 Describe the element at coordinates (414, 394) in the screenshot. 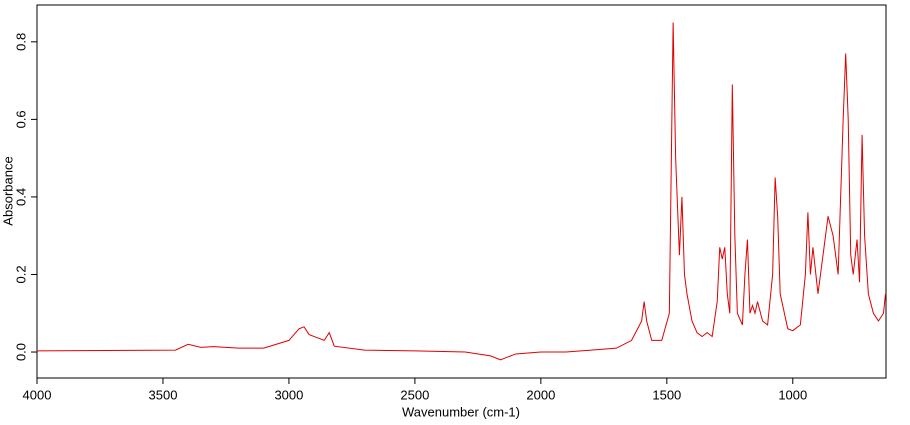

I see `x-tick-label: 2500` at that location.